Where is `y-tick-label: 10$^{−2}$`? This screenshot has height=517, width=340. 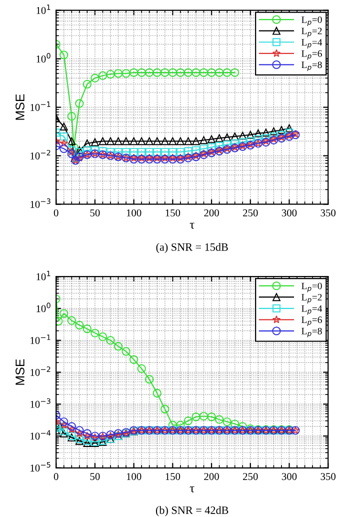 y-tick-label: 10$^{−2}$ is located at coordinates (40, 155).